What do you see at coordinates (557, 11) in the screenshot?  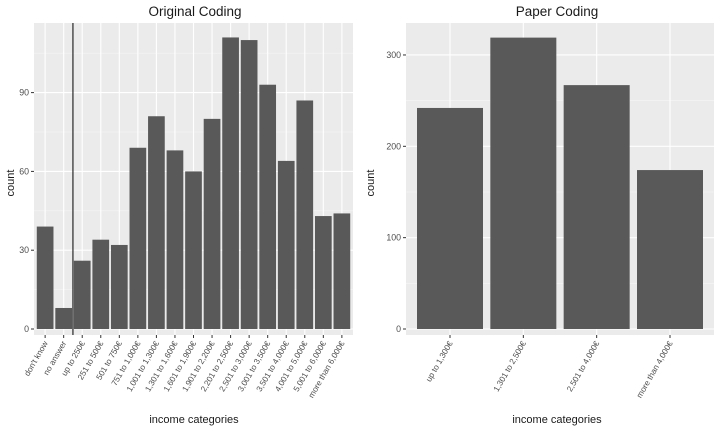 I see `chart-title-paper: Paper Coding` at bounding box center [557, 11].